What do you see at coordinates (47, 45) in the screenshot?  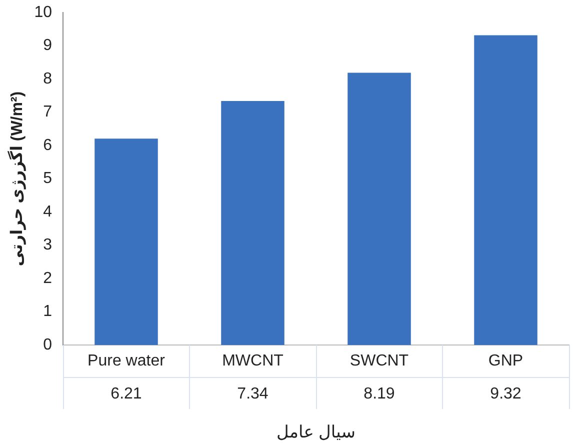 I see `y-tick-label: 9` at bounding box center [47, 45].